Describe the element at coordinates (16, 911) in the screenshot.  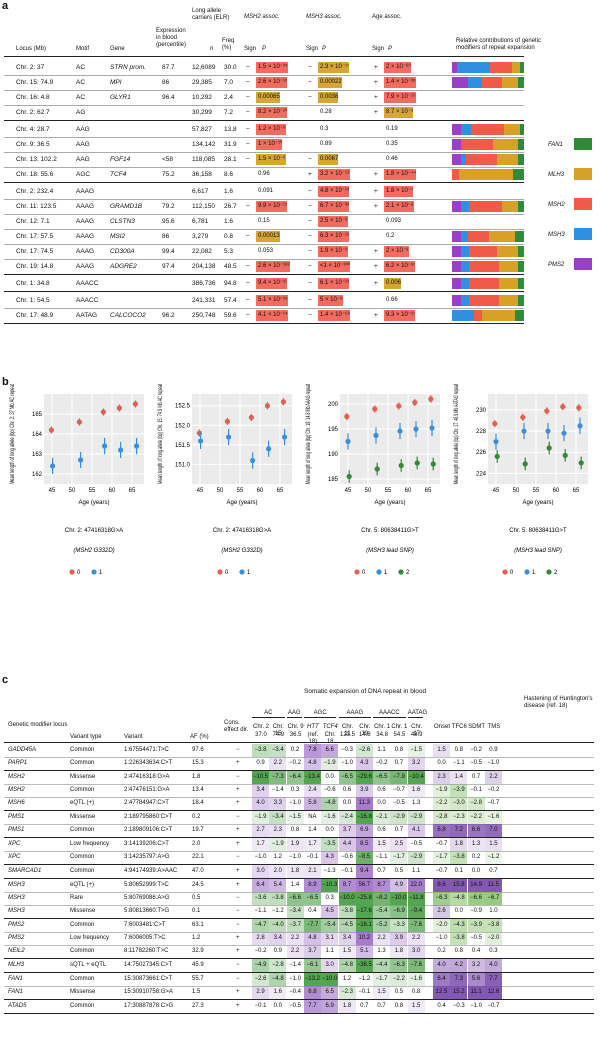
I see `cell-locus: MSH3` at that location.